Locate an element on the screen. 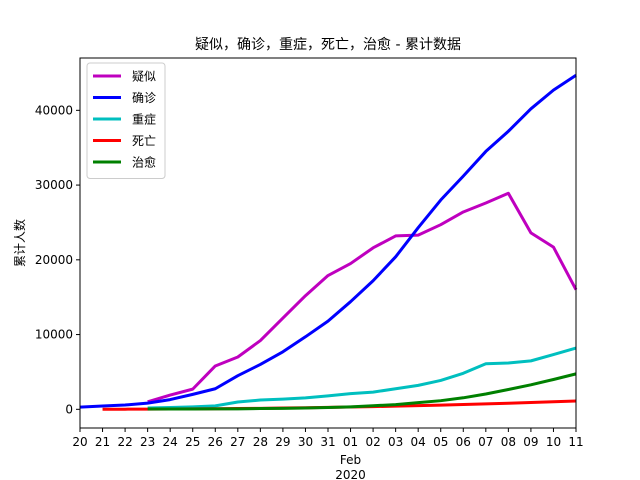 The width and height of the screenshot is (640, 480). x-tick-label: 21 is located at coordinates (102, 442).